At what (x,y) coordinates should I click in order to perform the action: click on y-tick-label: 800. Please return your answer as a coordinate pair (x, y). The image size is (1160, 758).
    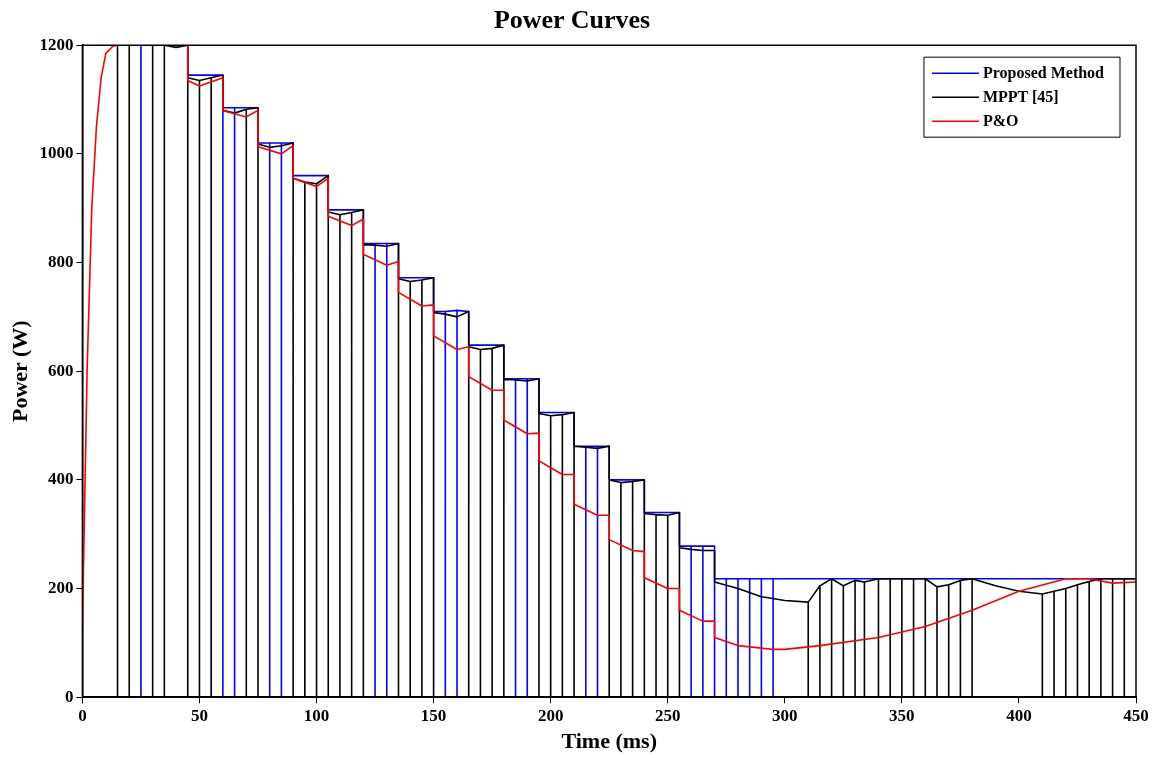
    Looking at the image, I should click on (60, 261).